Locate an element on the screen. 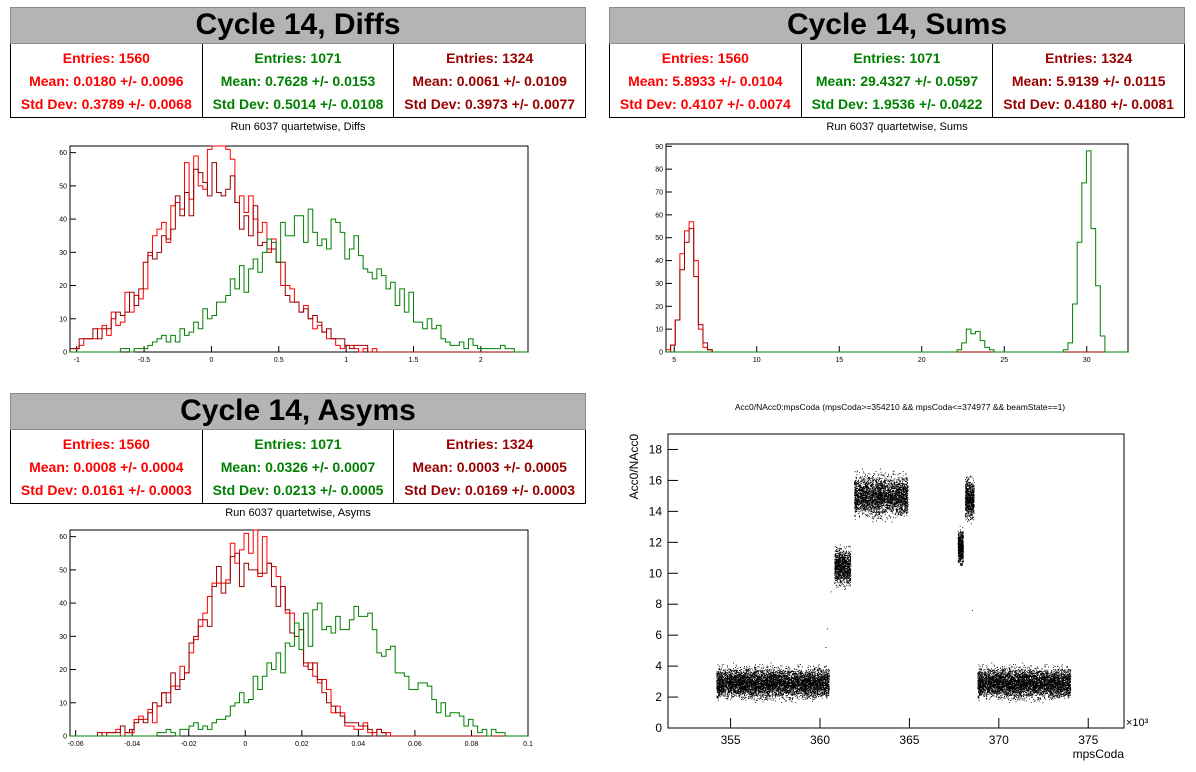  stat-stddev: Std Dev: 0.4107 +/- 0.0074 is located at coordinates (705, 103).